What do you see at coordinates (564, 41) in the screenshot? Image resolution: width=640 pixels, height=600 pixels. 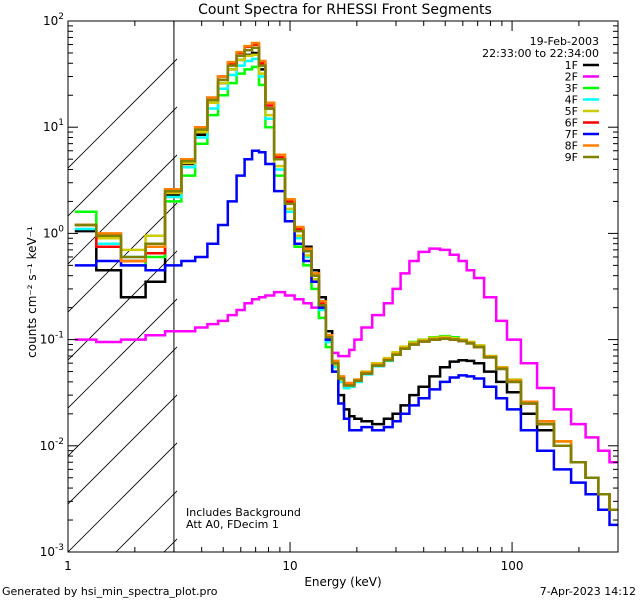 I see `date-label: 19-Feb-2003` at bounding box center [564, 41].